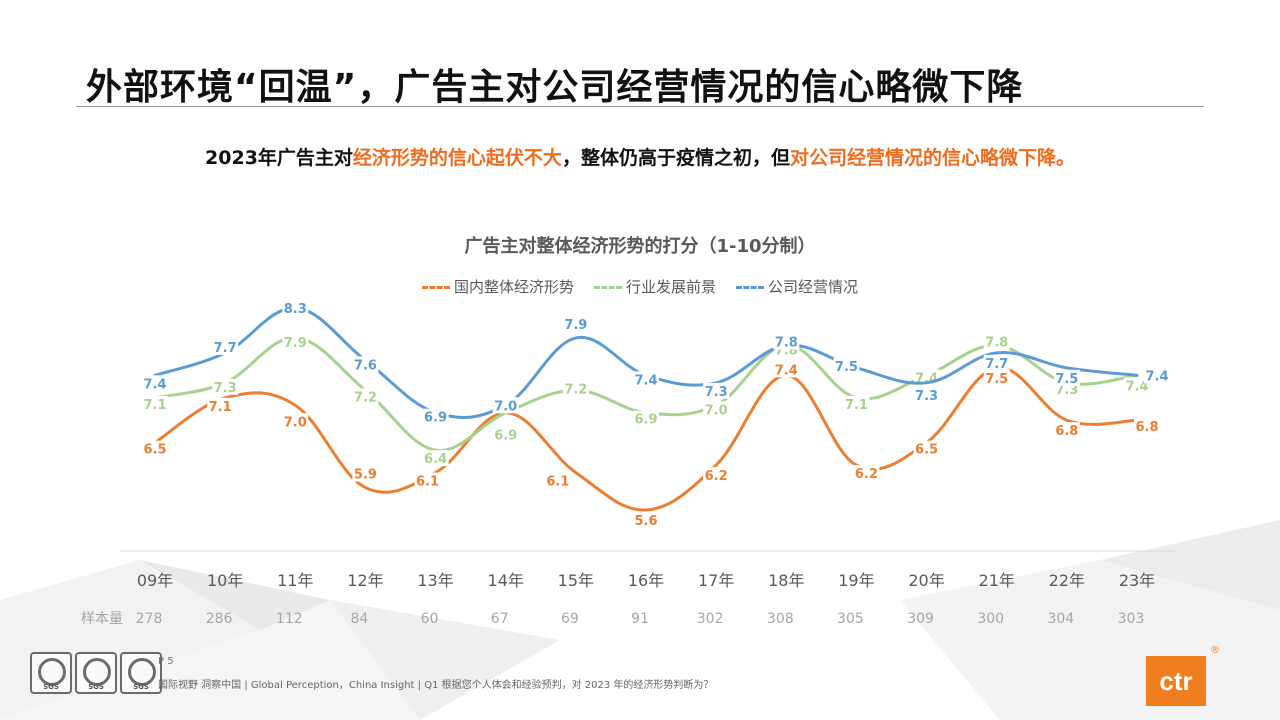  Describe the element at coordinates (365, 580) in the screenshot. I see `x-tick-label: 12年` at that location.